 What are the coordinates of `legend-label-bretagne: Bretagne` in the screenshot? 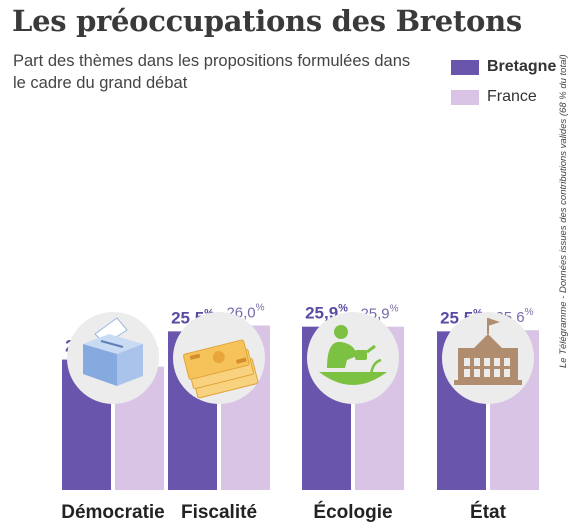 It's located at (522, 66).